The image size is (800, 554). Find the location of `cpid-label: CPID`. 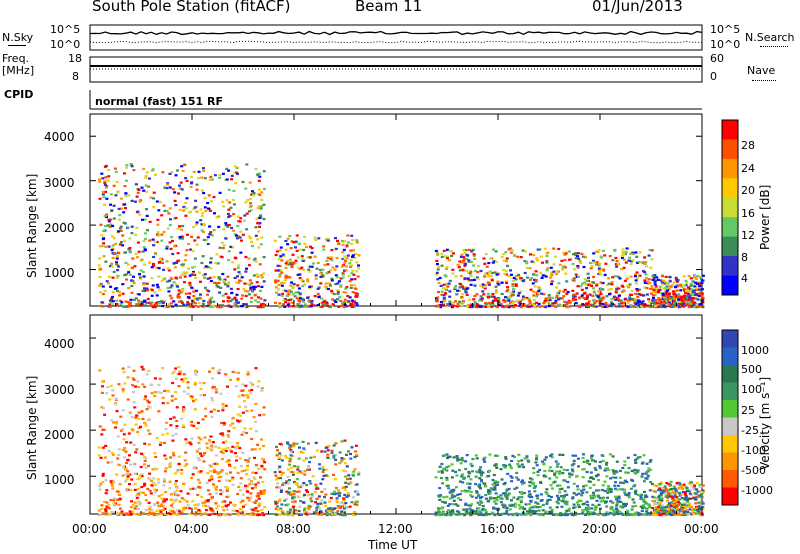

cpid-label: CPID is located at coordinates (19, 94).